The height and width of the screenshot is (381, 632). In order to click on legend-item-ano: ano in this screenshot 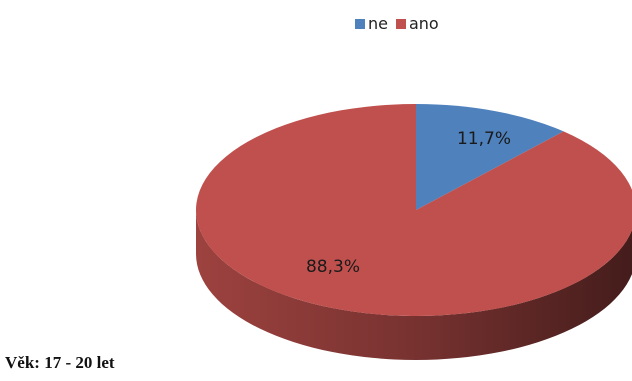, I will do `click(417, 23)`.